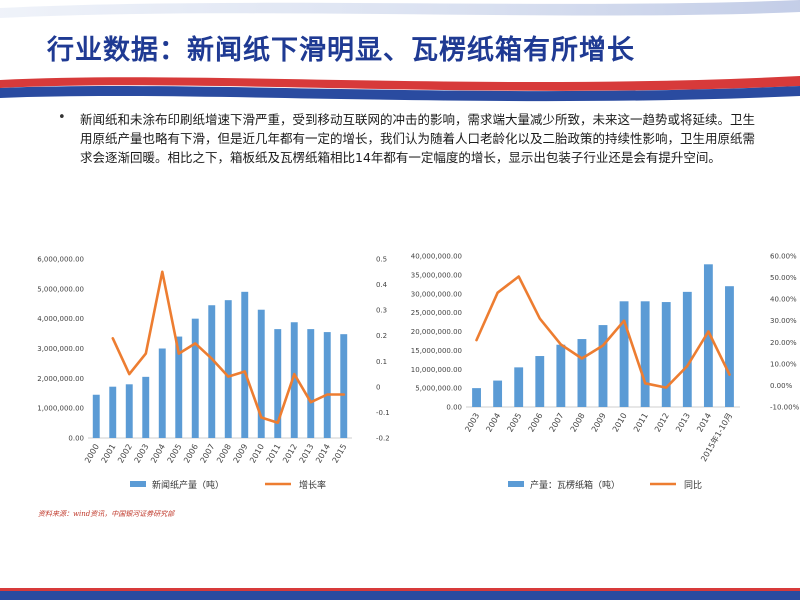 Image resolution: width=800 pixels, height=600 pixels. What do you see at coordinates (125, 454) in the screenshot?
I see `x-tick-label: 2002` at bounding box center [125, 454].